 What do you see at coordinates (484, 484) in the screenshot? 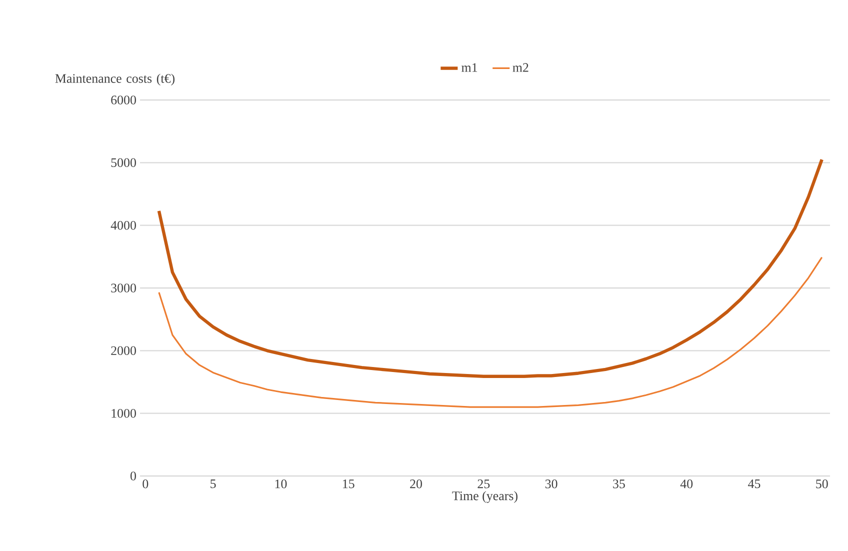
I see `x-tick-label: 25` at bounding box center [484, 484].